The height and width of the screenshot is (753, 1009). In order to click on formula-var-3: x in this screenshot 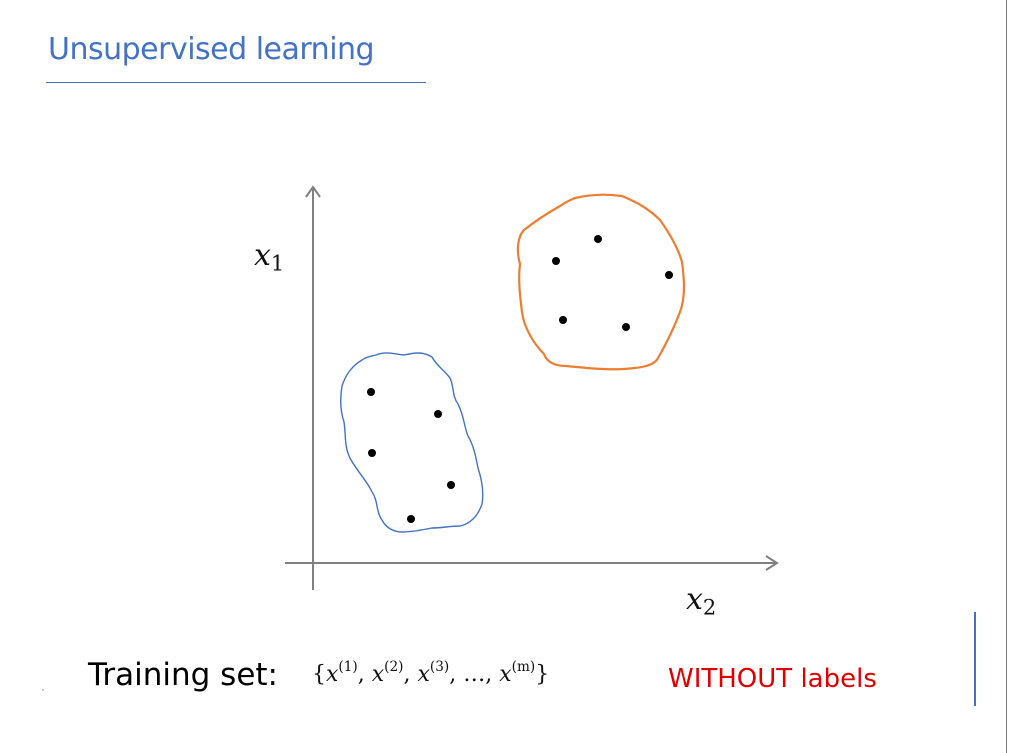, I will do `click(423, 674)`.